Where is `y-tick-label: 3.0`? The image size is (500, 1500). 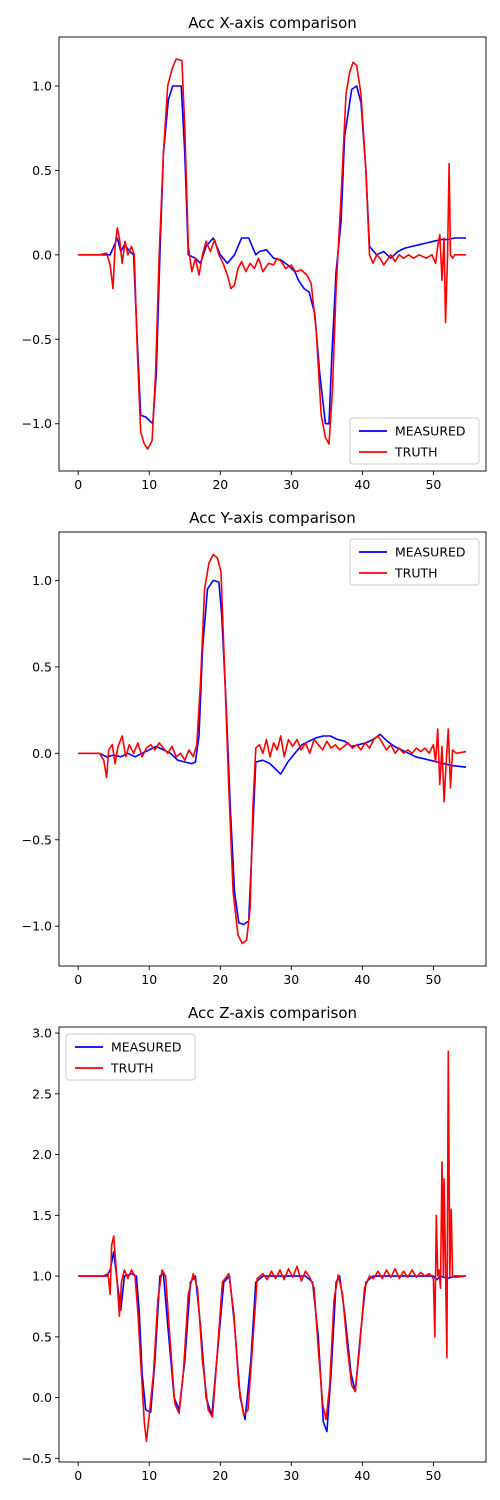 y-tick-label: 3.0 is located at coordinates (42, 1033).